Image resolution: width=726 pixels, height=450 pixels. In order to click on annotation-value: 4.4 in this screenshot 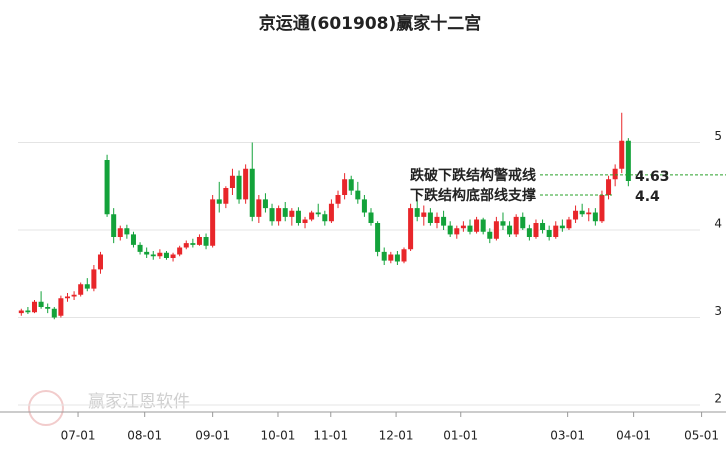, I will do `click(647, 197)`.